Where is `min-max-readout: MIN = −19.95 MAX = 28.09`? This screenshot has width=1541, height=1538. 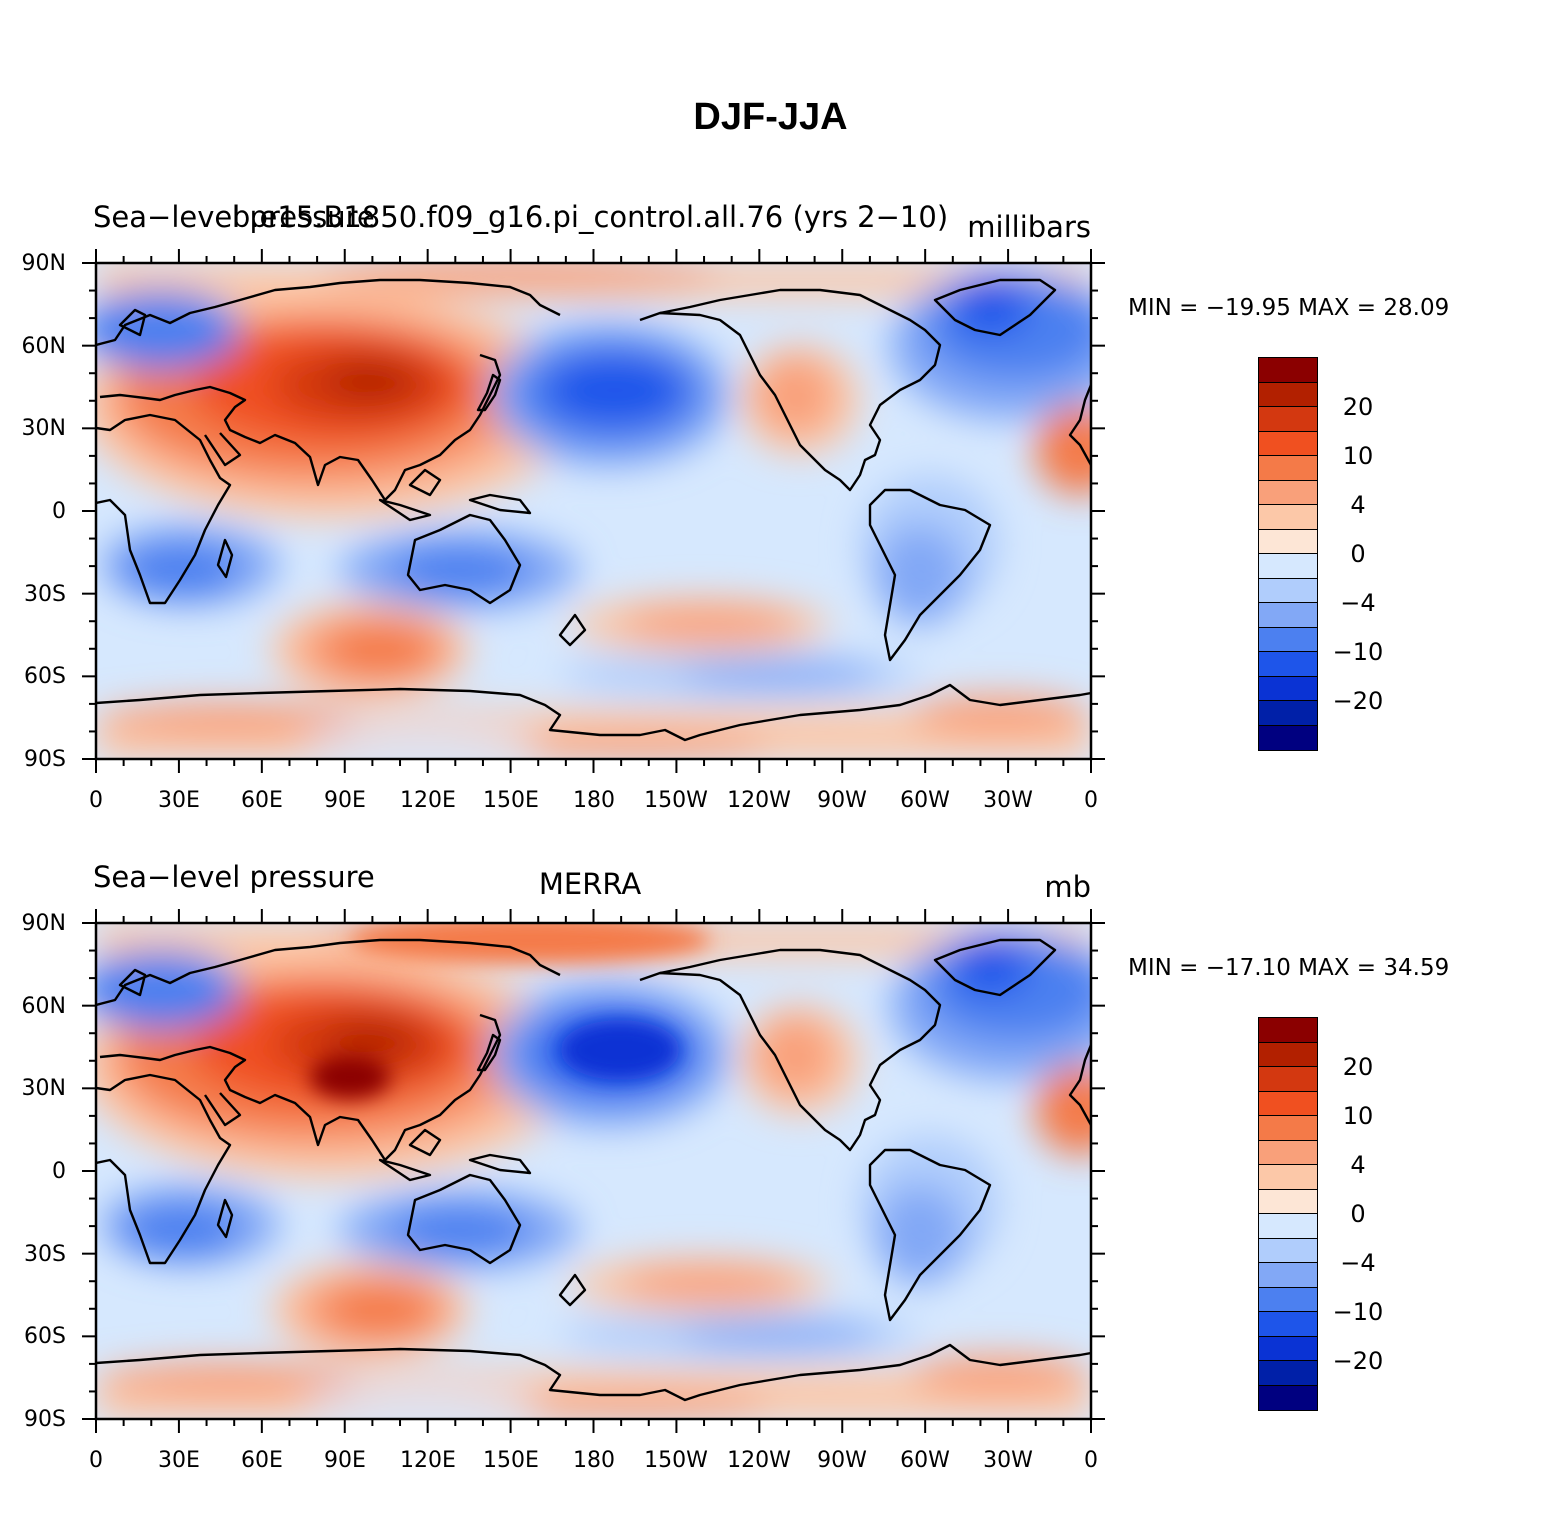
min-max-readout: MIN = −19.95 MAX = 28.09 is located at coordinates (1289, 308).